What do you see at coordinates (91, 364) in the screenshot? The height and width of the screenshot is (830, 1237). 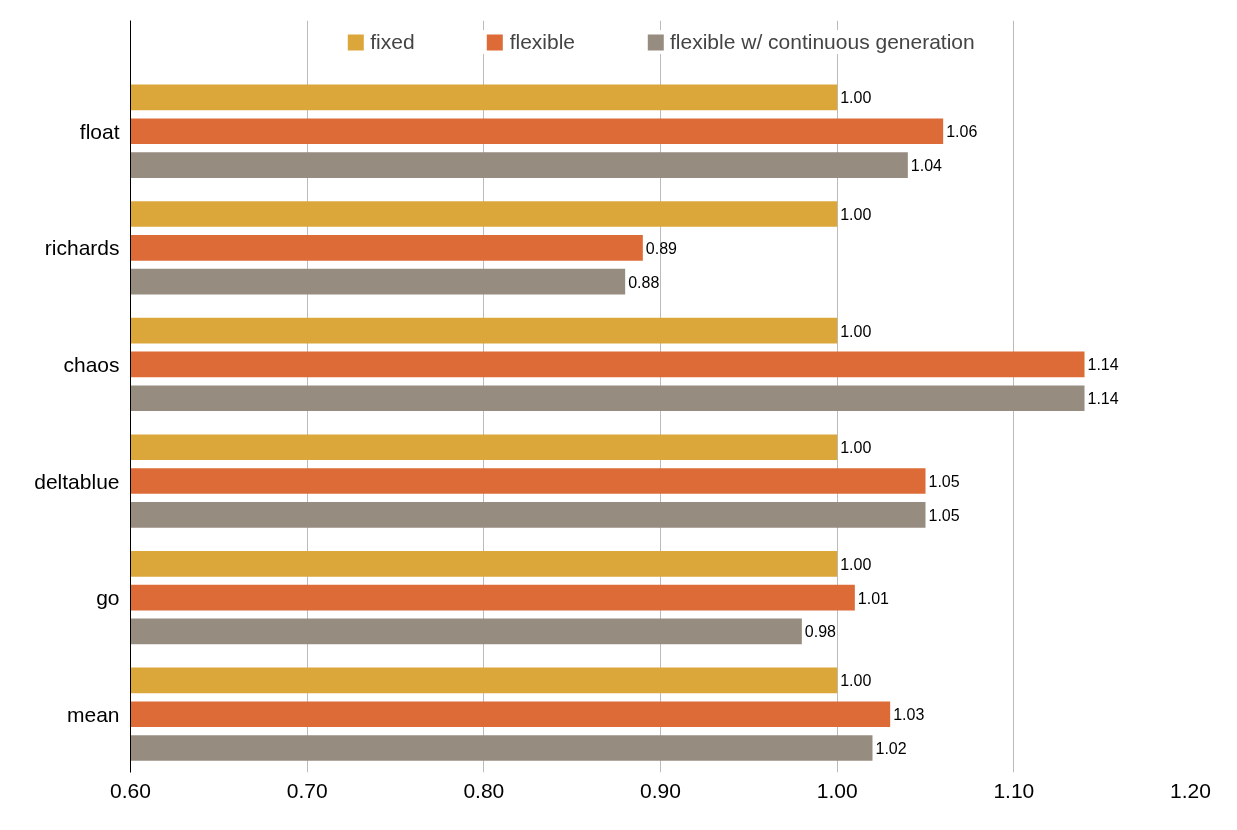 I see `y-tick-label: chaos` at bounding box center [91, 364].